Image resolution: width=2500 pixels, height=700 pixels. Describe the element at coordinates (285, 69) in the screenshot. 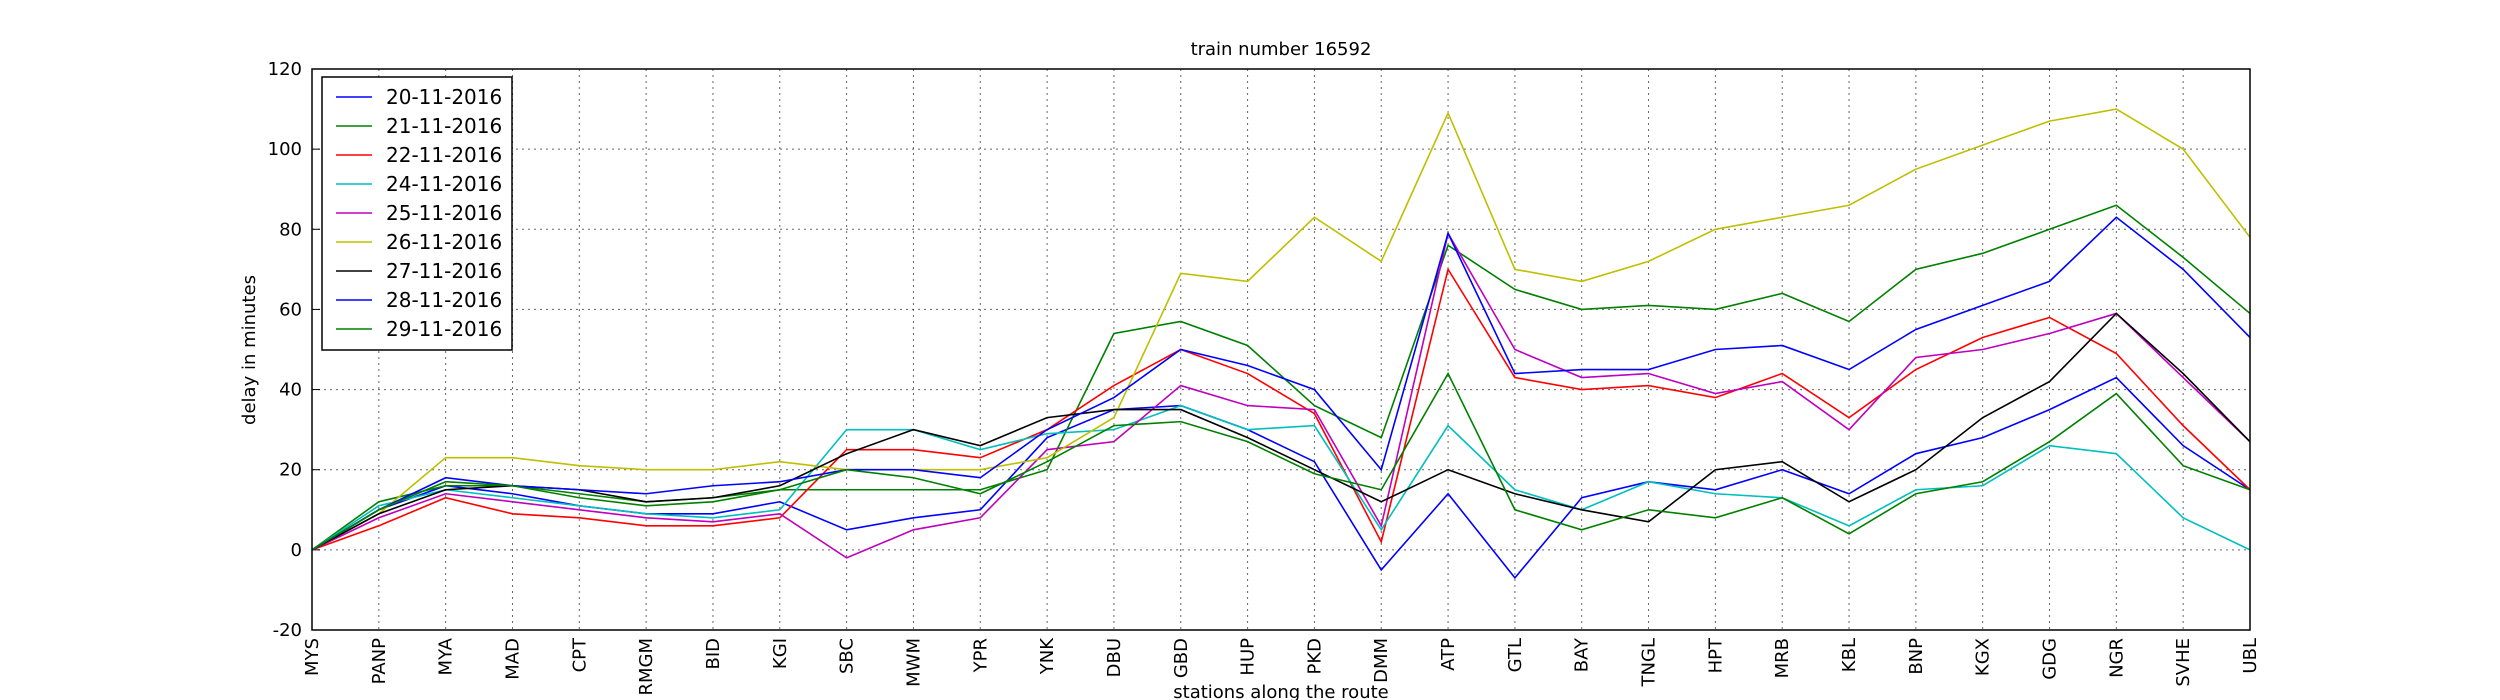

I see `y-tick-label: 120` at that location.